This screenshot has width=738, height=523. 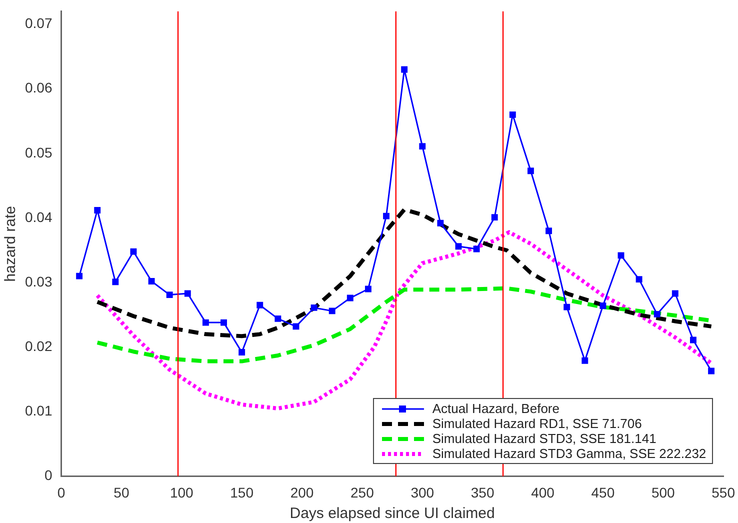 What do you see at coordinates (38, 346) in the screenshot?
I see `y-tick-label: 0.02` at bounding box center [38, 346].